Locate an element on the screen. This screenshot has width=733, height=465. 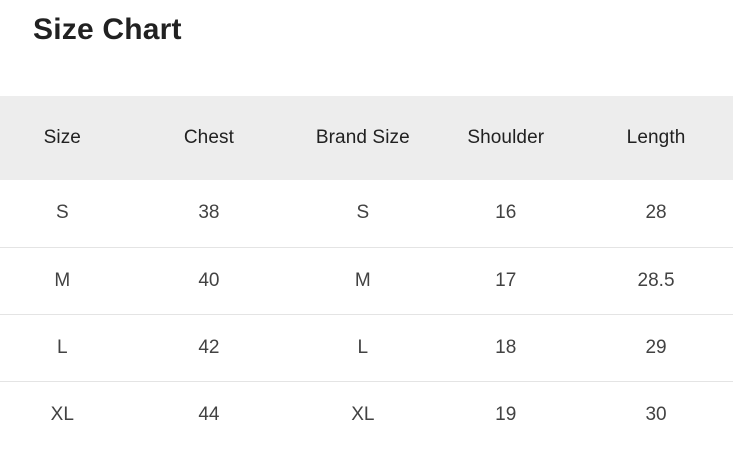
page-title: Size Chart is located at coordinates (107, 29).